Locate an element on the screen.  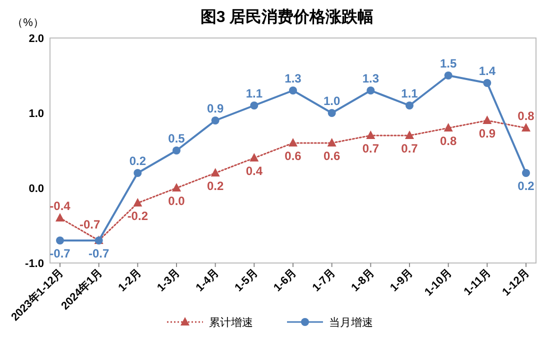
data-label: 0.5 is located at coordinates (177, 139).